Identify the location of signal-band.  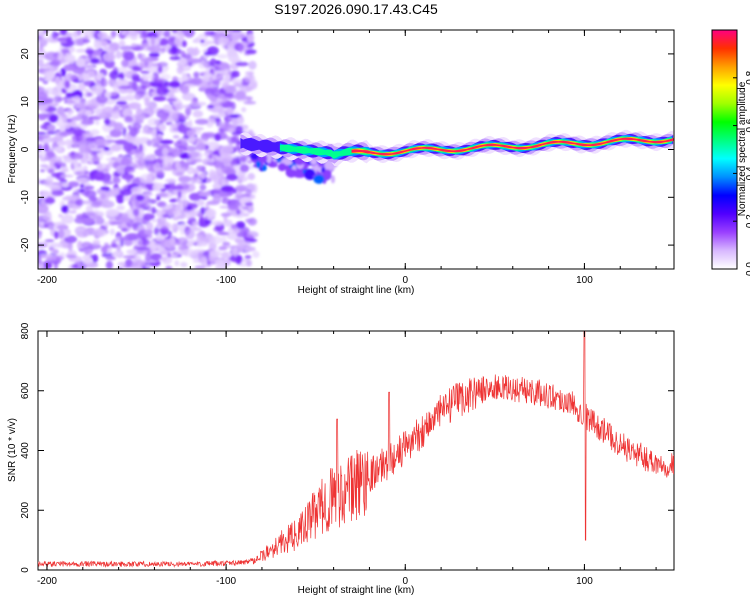
(512, 147).